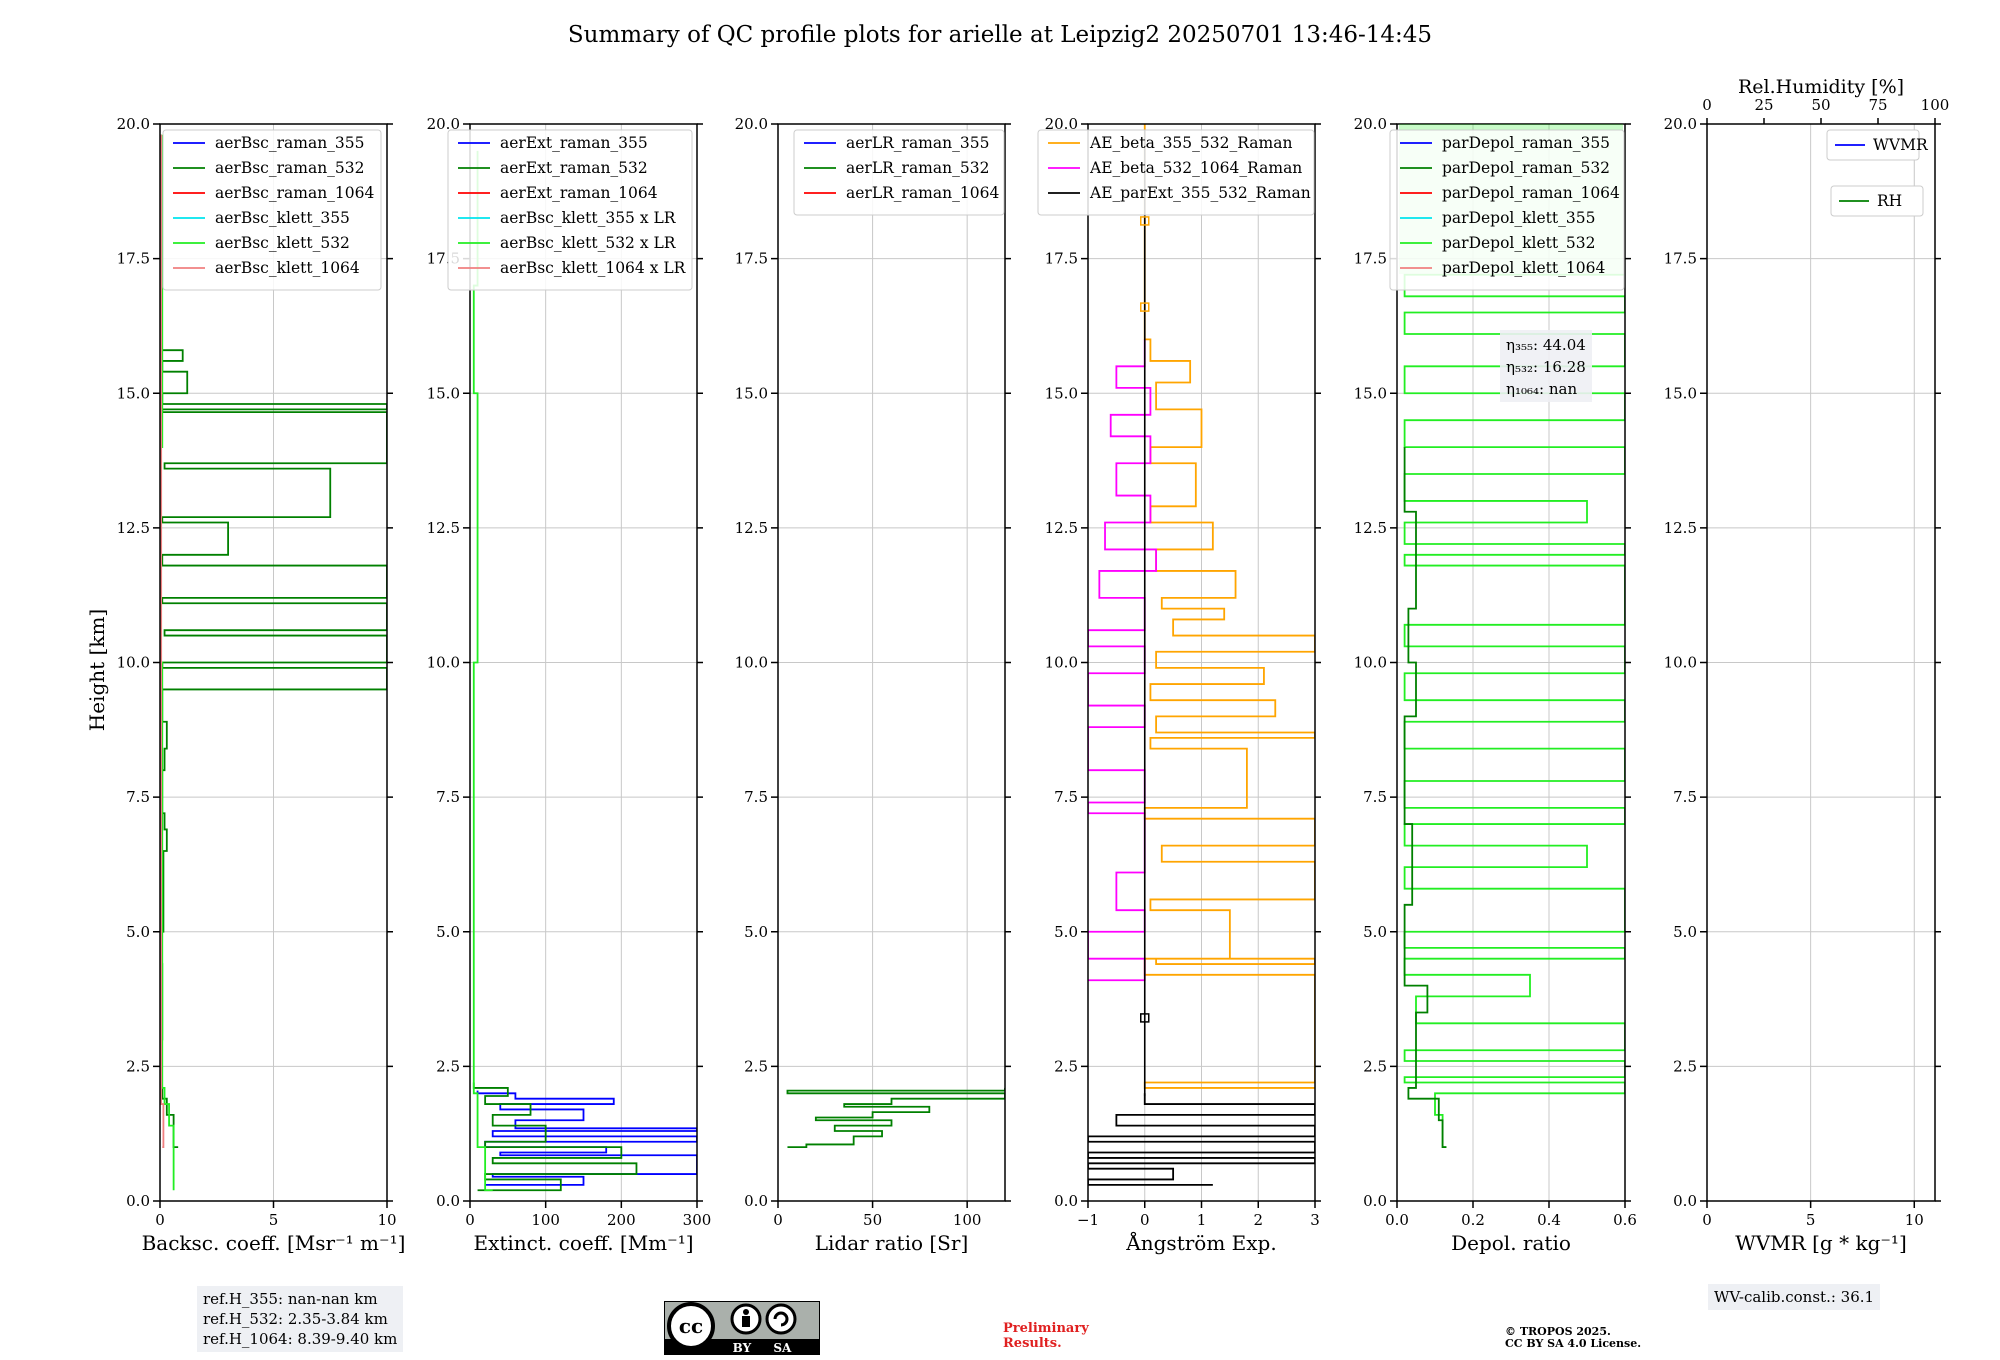 This screenshot has width=2000, height=1360. Describe the element at coordinates (1061, 259) in the screenshot. I see `angstrom-ytick-label: 17.5` at that location.